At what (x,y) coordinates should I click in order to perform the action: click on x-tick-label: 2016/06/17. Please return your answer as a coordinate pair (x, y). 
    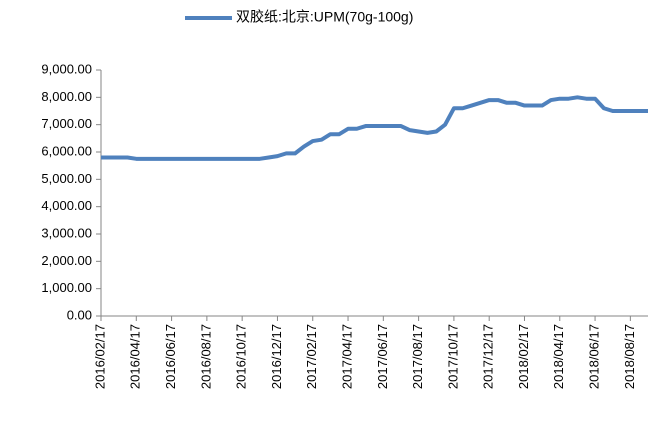
    Looking at the image, I should click on (170, 356).